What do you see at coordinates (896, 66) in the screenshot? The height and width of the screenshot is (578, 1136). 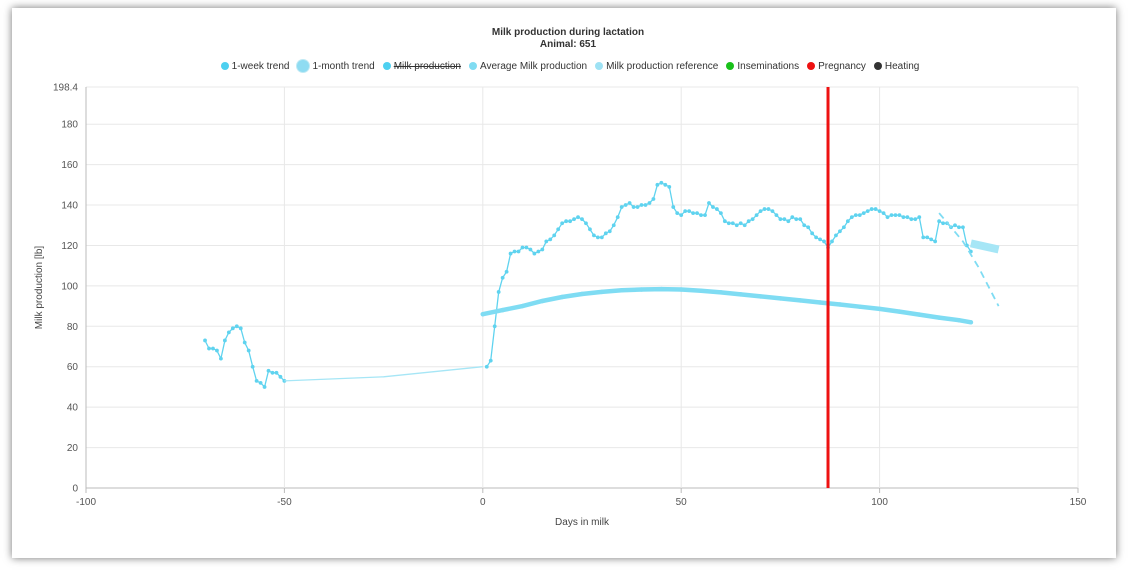 I see `legend-item-heating: Heating` at bounding box center [896, 66].